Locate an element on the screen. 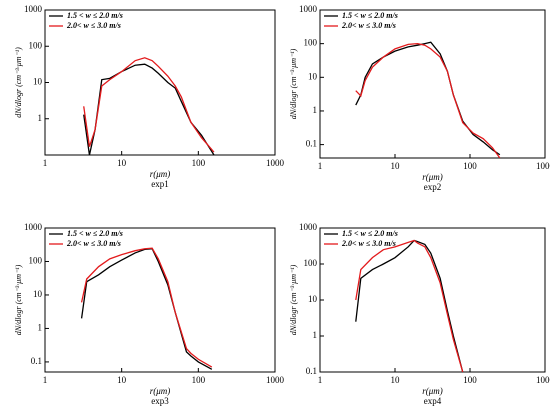 The width and height of the screenshot is (550, 416). panel-caption: exp1 is located at coordinates (160, 184).